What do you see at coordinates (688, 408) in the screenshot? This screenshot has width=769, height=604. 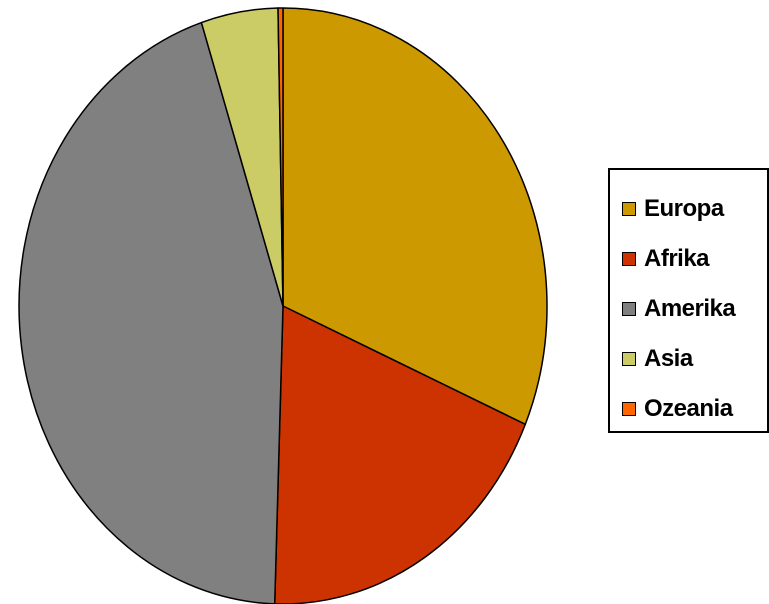 I see `legend-label-ozeania: Ozeania` at bounding box center [688, 408].